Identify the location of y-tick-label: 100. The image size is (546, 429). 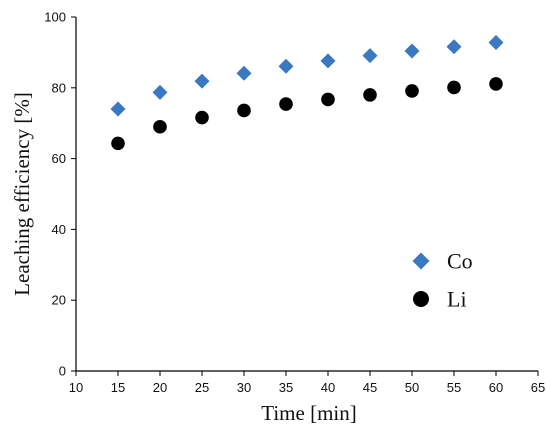
(55, 17).